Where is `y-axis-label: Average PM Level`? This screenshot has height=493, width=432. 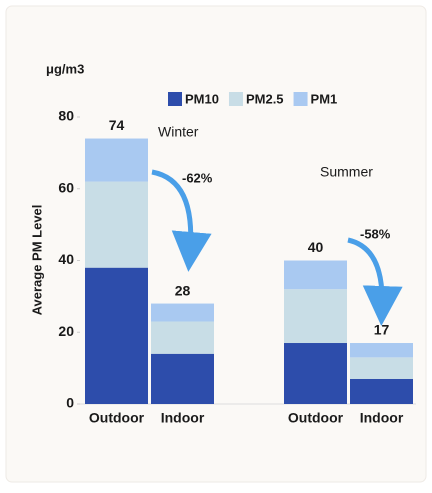 y-axis-label: Average PM Level is located at coordinates (36, 260).